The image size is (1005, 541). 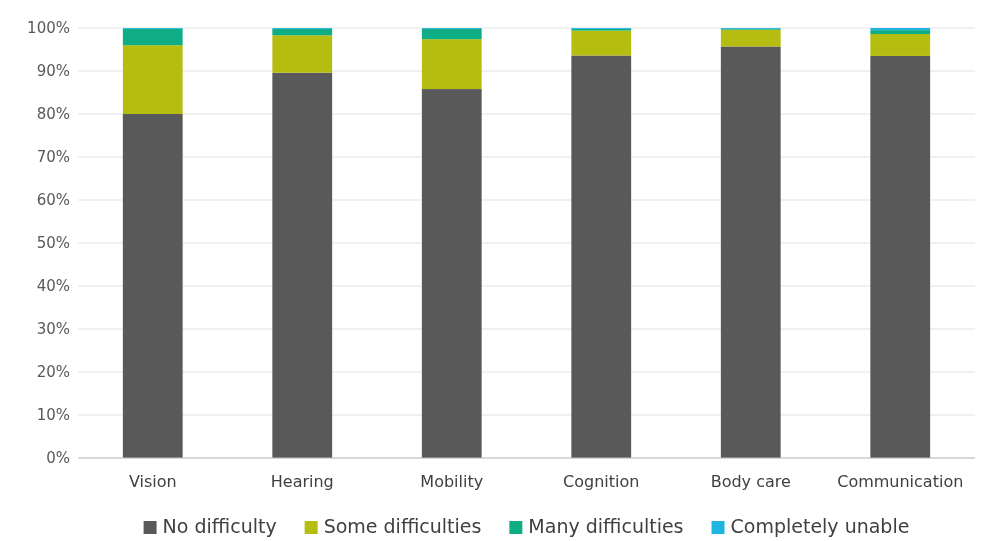 What do you see at coordinates (53, 71) in the screenshot?
I see `y-tick-label: 90%` at bounding box center [53, 71].